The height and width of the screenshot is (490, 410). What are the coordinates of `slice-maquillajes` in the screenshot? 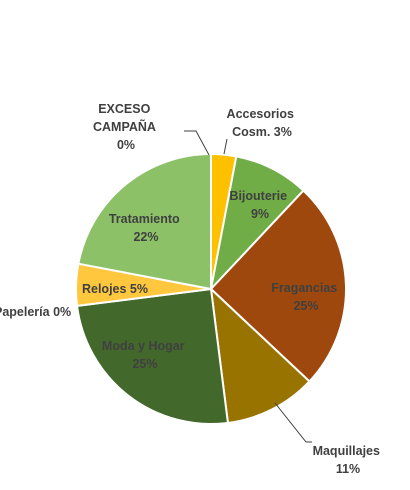 It's located at (260, 355).